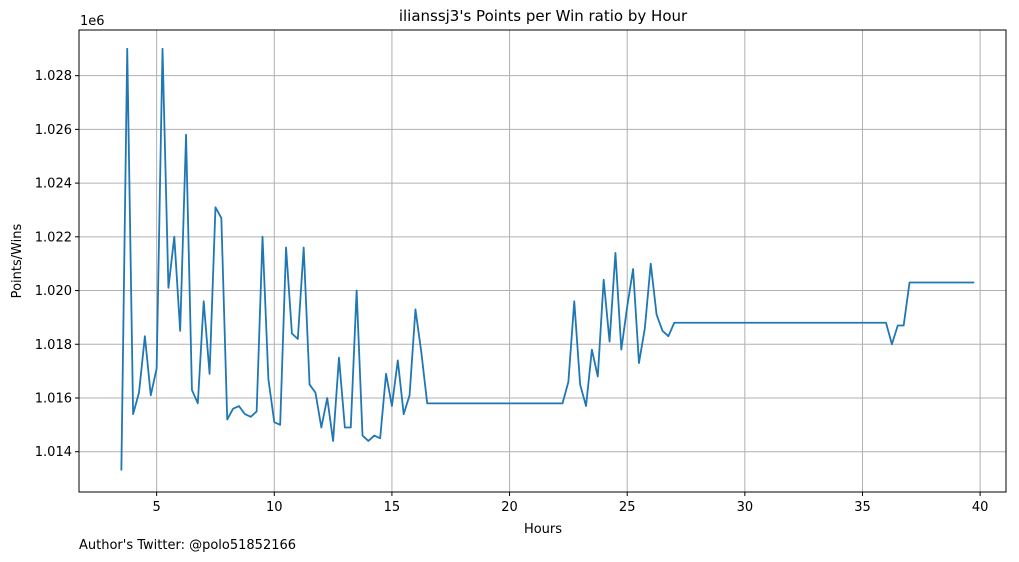 The width and height of the screenshot is (1019, 562). What do you see at coordinates (92, 21) in the screenshot?
I see `y-offset-label: 1e6` at bounding box center [92, 21].